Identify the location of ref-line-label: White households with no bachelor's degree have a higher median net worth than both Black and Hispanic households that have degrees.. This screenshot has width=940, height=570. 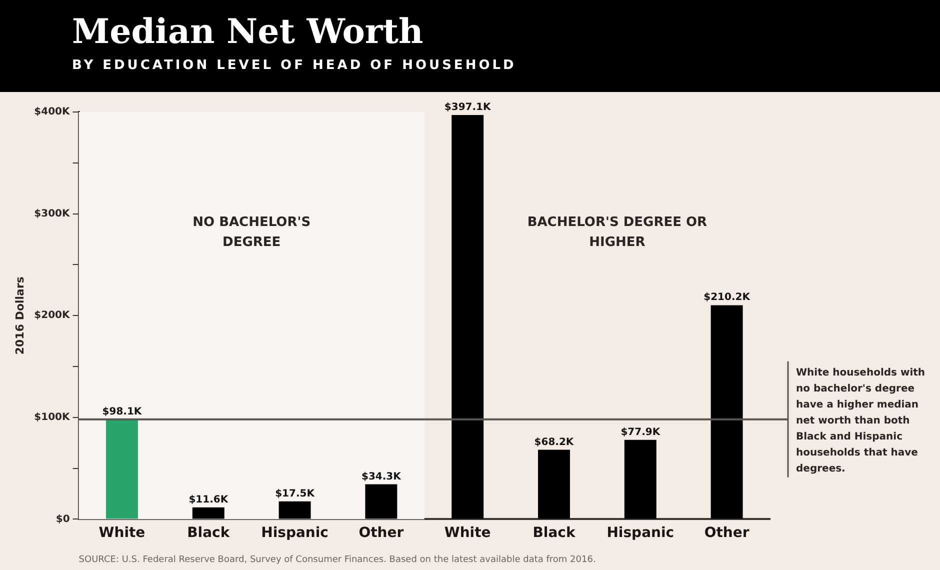
(861, 420).